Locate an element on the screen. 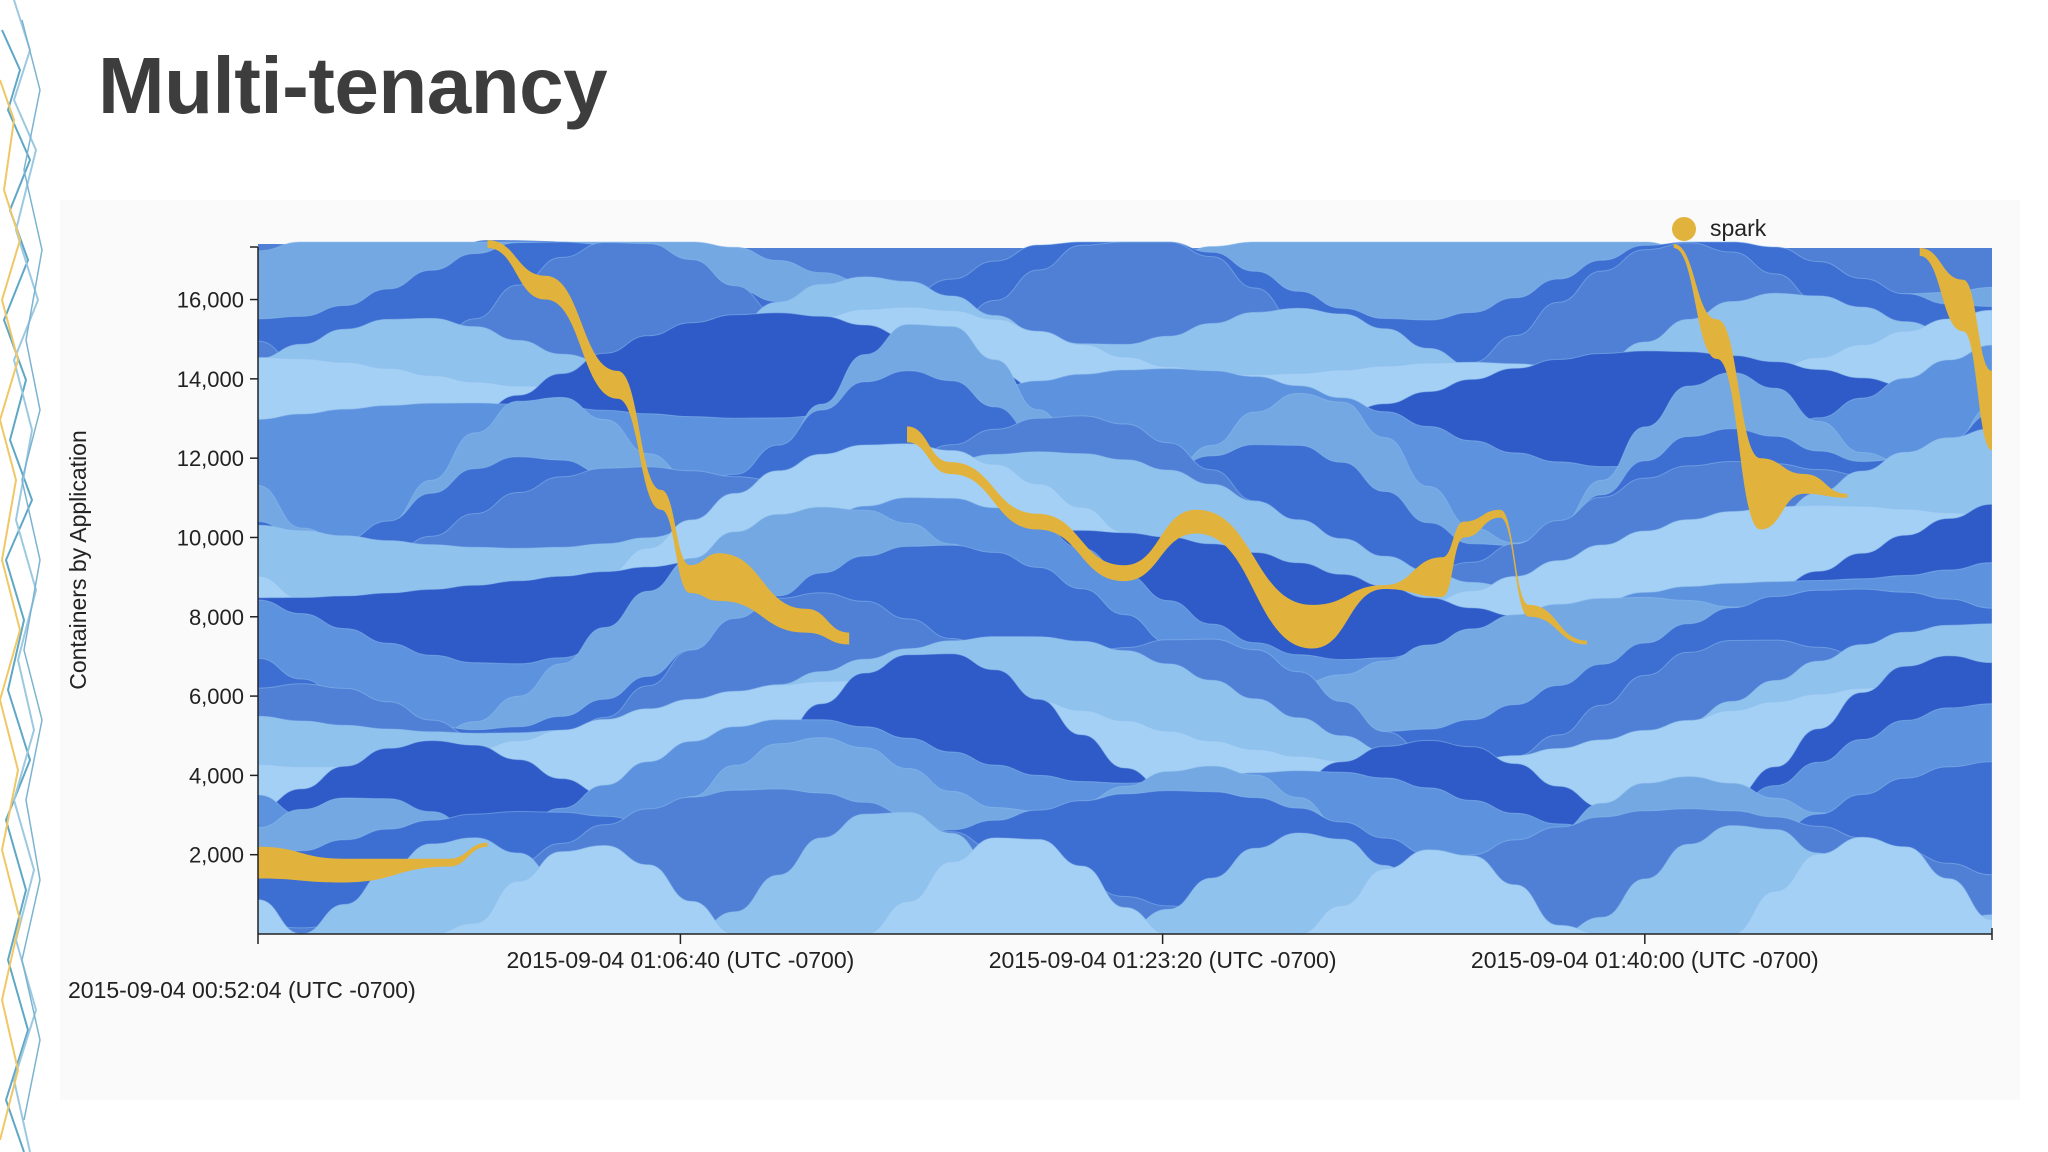  y-tick-label: 8,000 is located at coordinates (216, 617).